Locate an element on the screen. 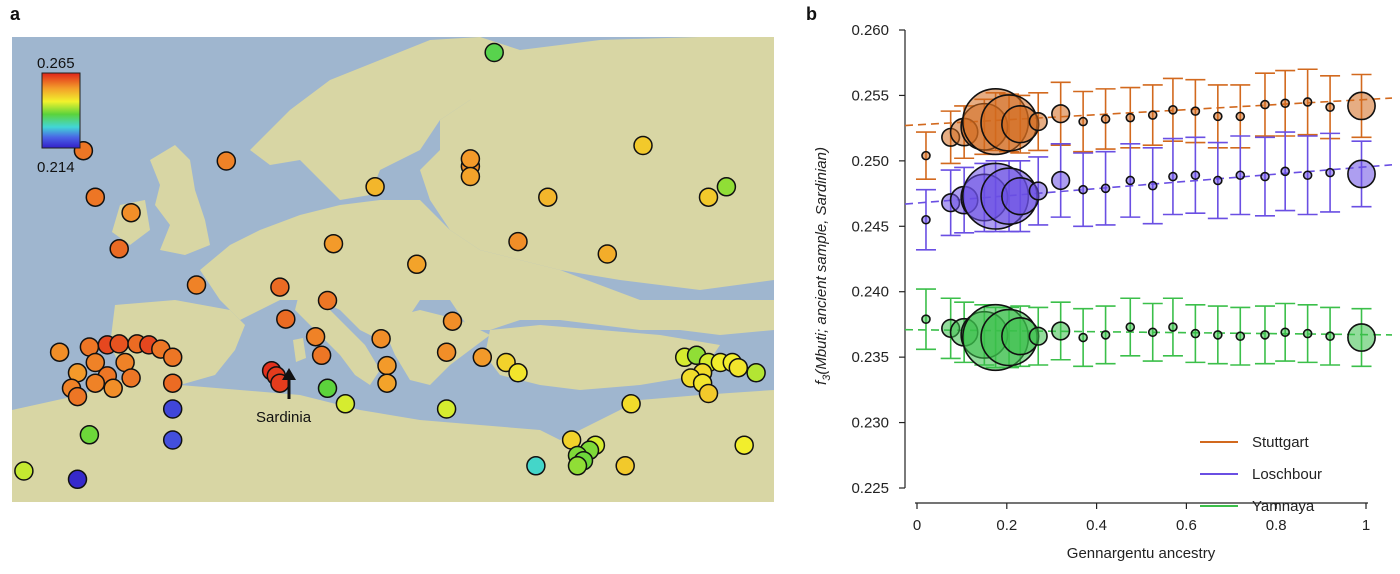 The width and height of the screenshot is (1400, 574). y-tick-label: 0.255 is located at coordinates (870, 95).